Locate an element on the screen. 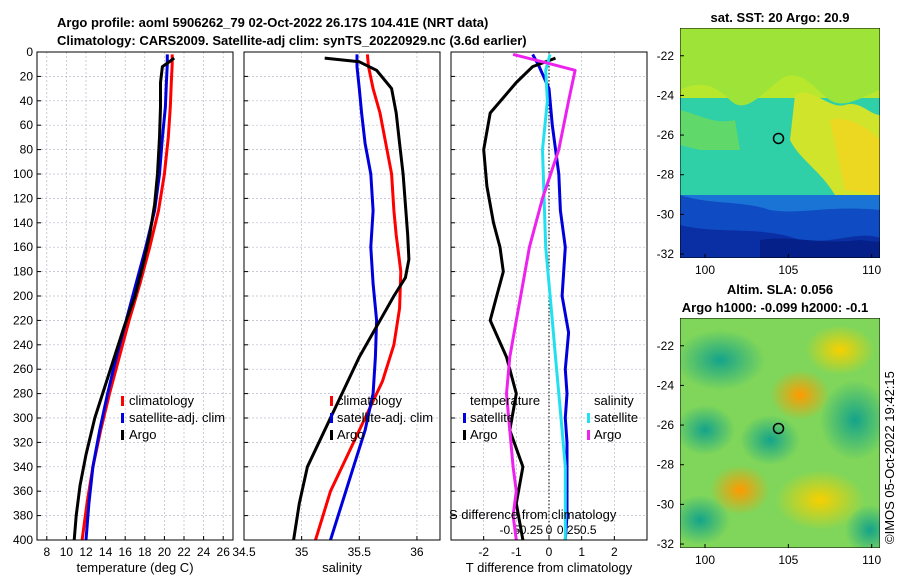  x-tick-label: 34.5 is located at coordinates (244, 552).